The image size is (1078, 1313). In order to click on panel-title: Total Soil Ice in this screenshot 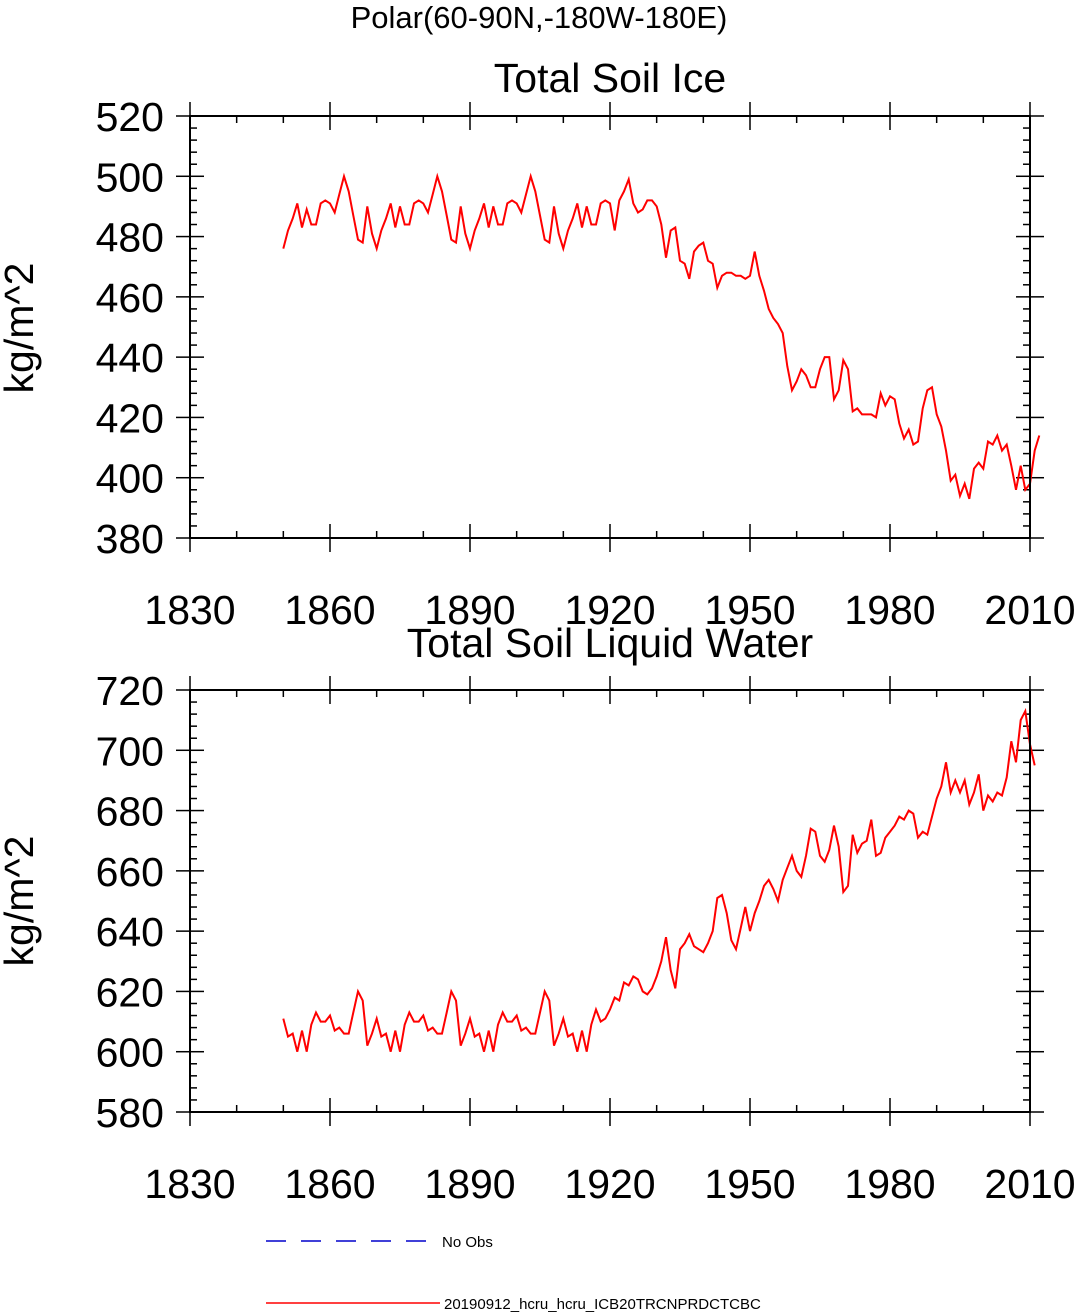, I will do `click(610, 78)`.